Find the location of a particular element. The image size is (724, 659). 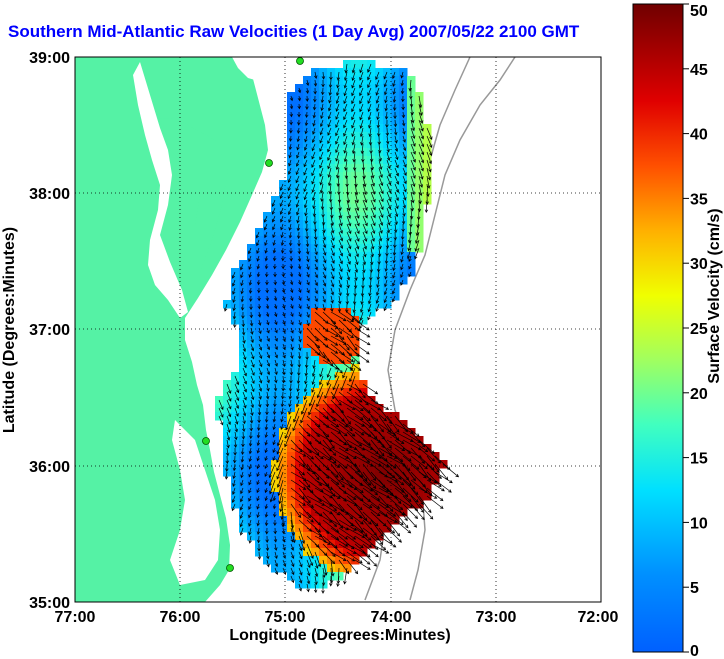

colorbar-tick-label: 25 is located at coordinates (699, 329).